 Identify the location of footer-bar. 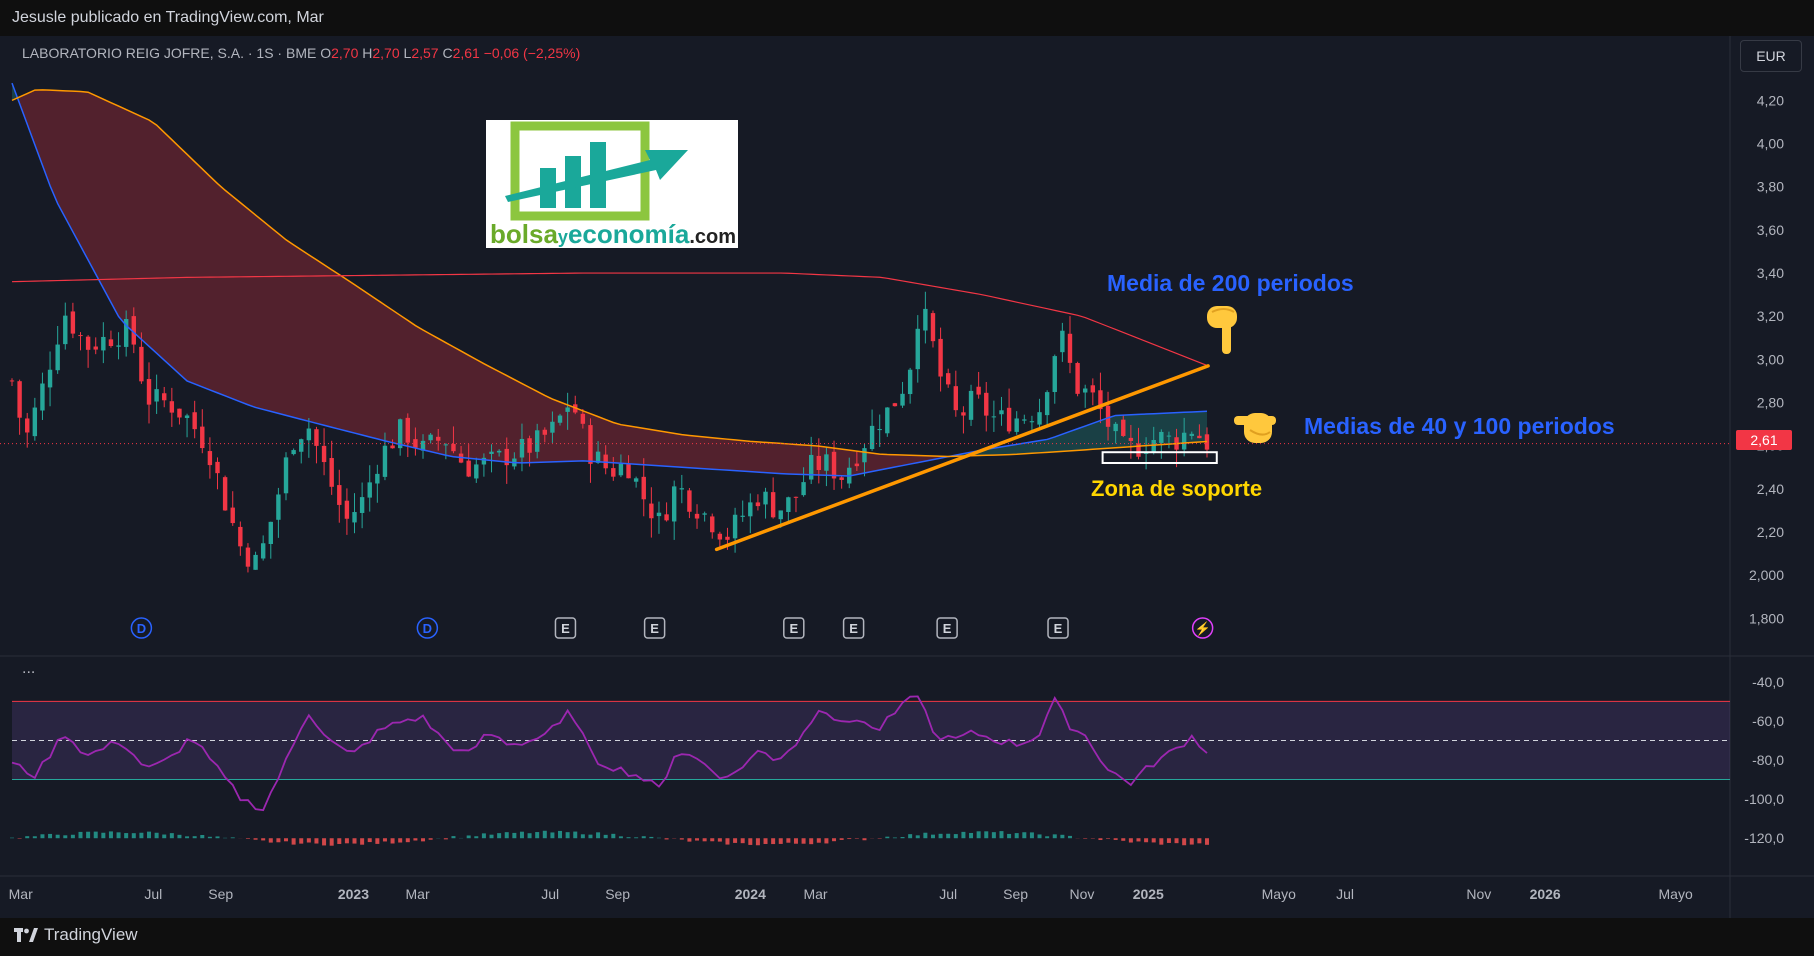
(907, 937).